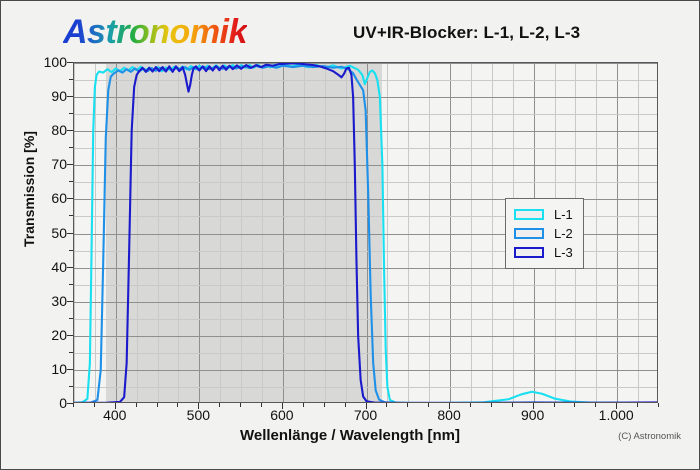 The height and width of the screenshot is (470, 700). Describe the element at coordinates (467, 32) in the screenshot. I see `page-title: UV+IR-Blocker: L-1, L-2, L-3` at that location.